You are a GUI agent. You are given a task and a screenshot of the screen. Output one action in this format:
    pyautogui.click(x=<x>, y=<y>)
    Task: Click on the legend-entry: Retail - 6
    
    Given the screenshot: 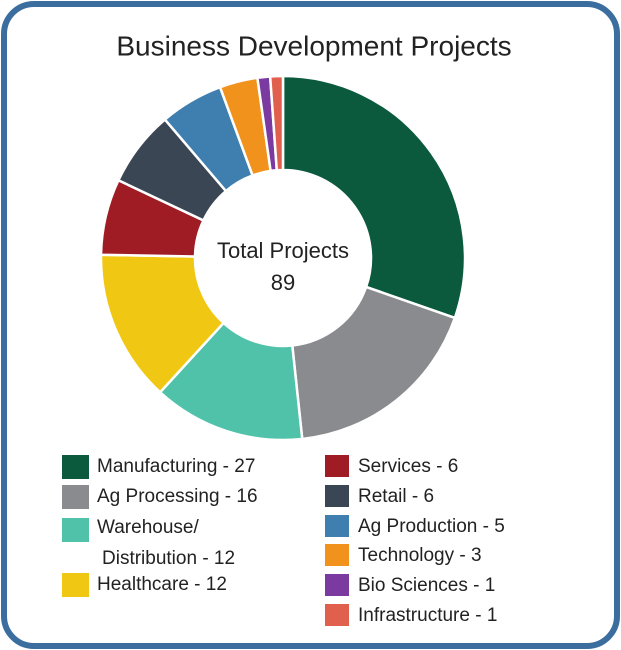 What is the action you would take?
    pyautogui.click(x=379, y=496)
    